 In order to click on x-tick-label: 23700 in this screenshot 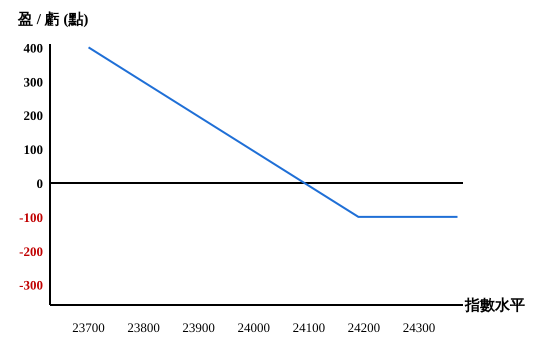, I will do `click(88, 327)`.